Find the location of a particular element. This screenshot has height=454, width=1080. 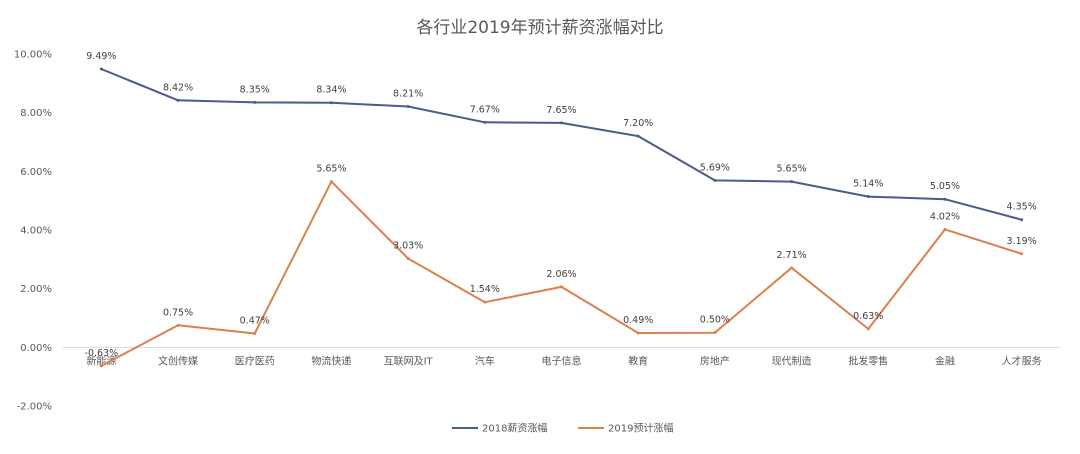

data-label: 2.06% is located at coordinates (561, 274).